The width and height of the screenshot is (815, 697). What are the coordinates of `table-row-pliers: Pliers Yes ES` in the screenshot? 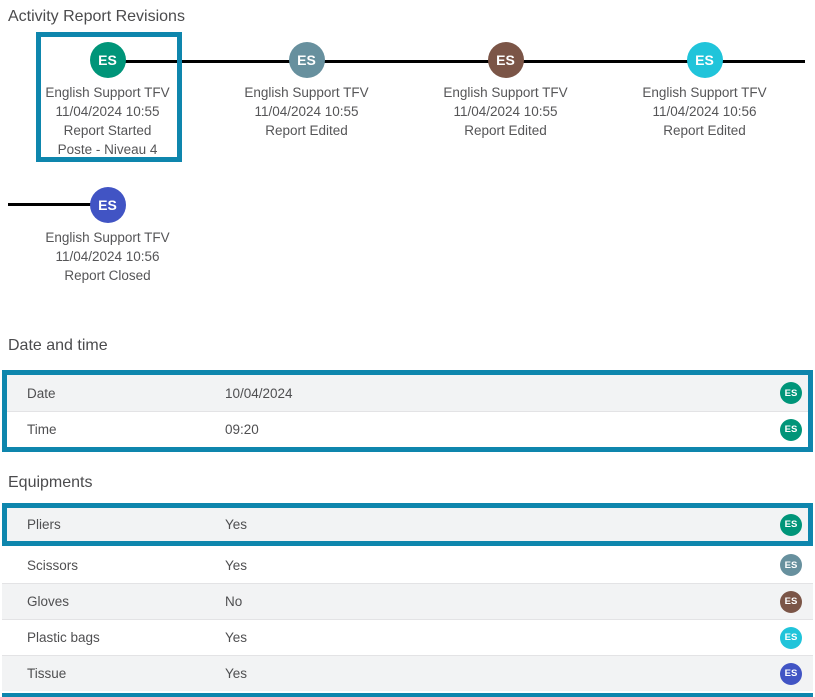 It's located at (407, 524).